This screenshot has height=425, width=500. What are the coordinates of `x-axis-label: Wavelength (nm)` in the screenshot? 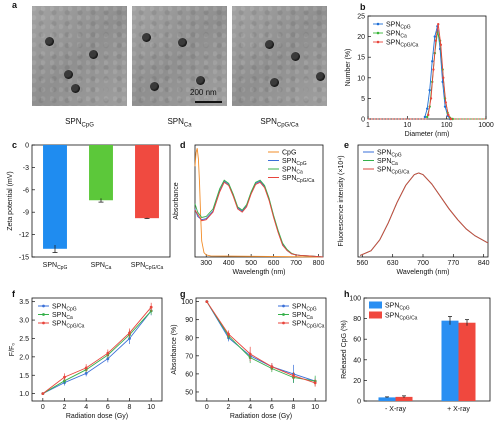 It's located at (258, 272).